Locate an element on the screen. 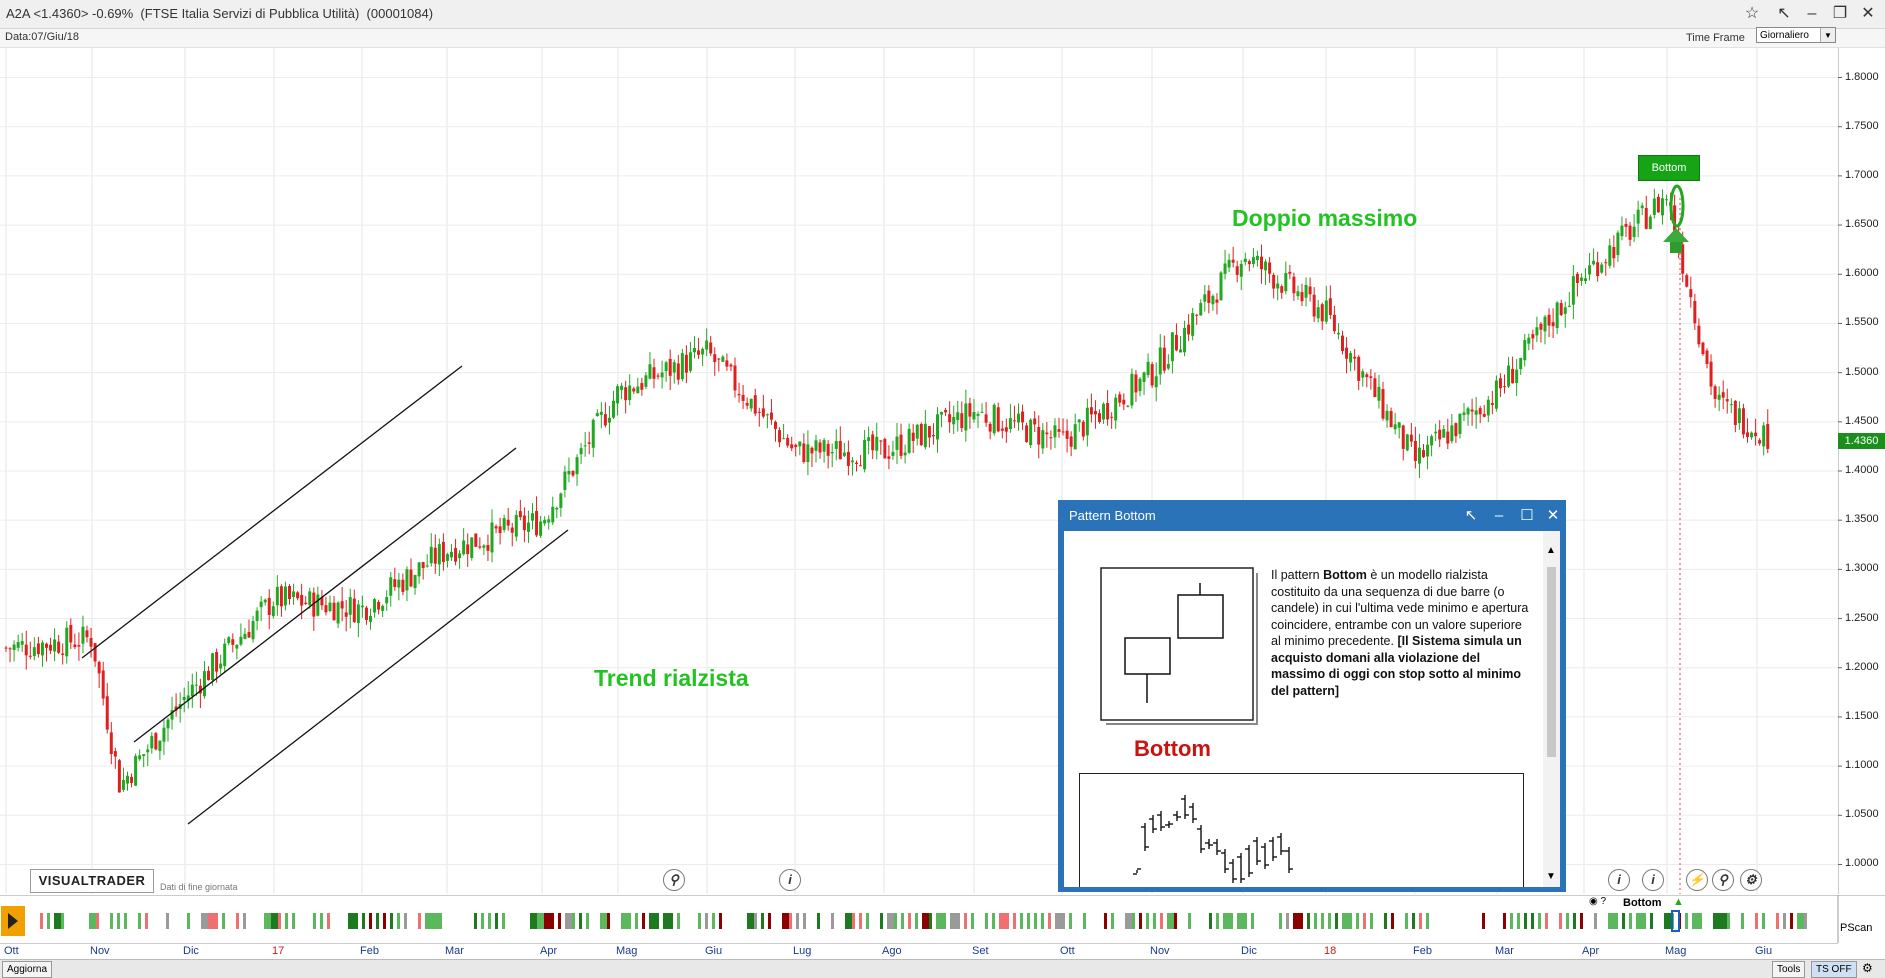 The image size is (1885, 978). x-tick-label: Feb is located at coordinates (369, 951).